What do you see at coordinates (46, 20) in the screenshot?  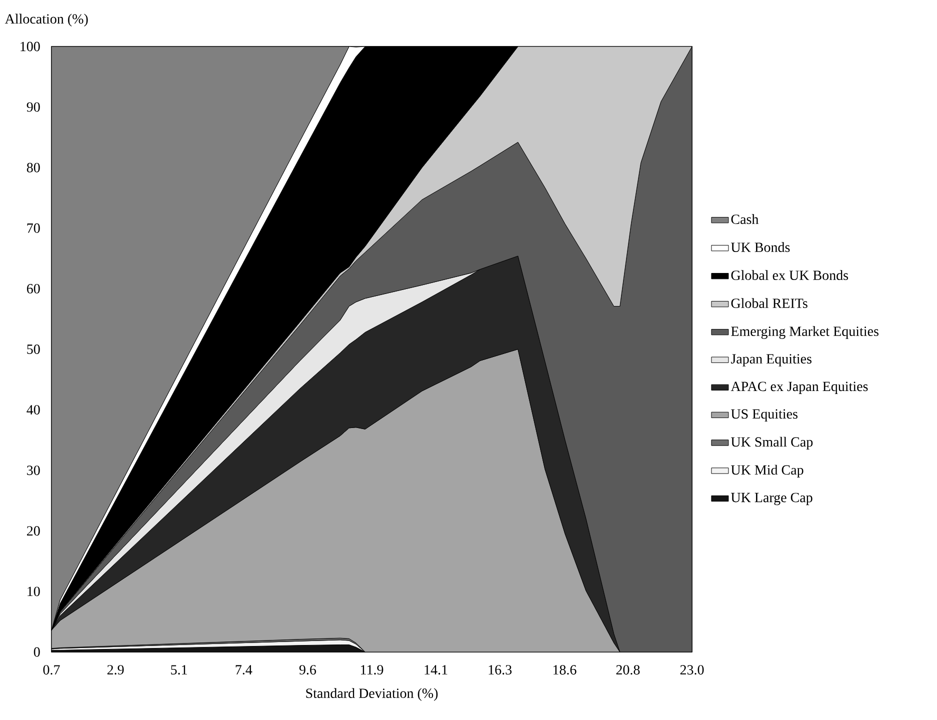 I see `y-axis-title: Allocation (%)` at bounding box center [46, 20].